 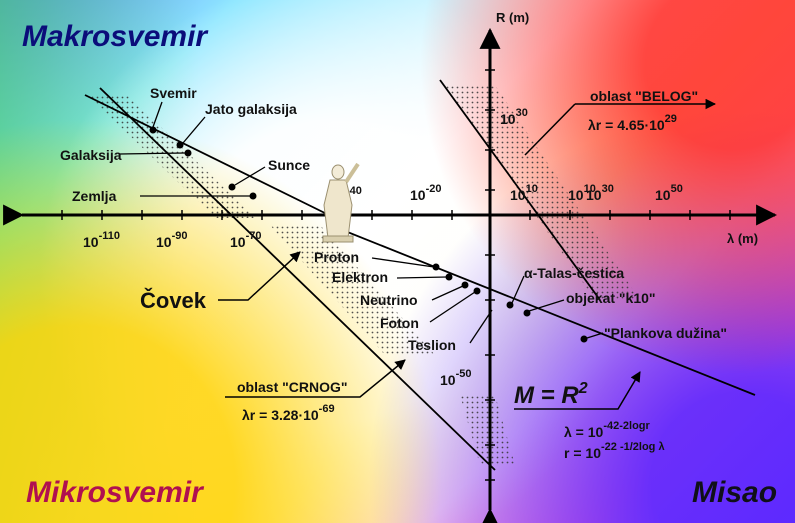 I want to click on label-foton: Foton, so click(x=399, y=323).